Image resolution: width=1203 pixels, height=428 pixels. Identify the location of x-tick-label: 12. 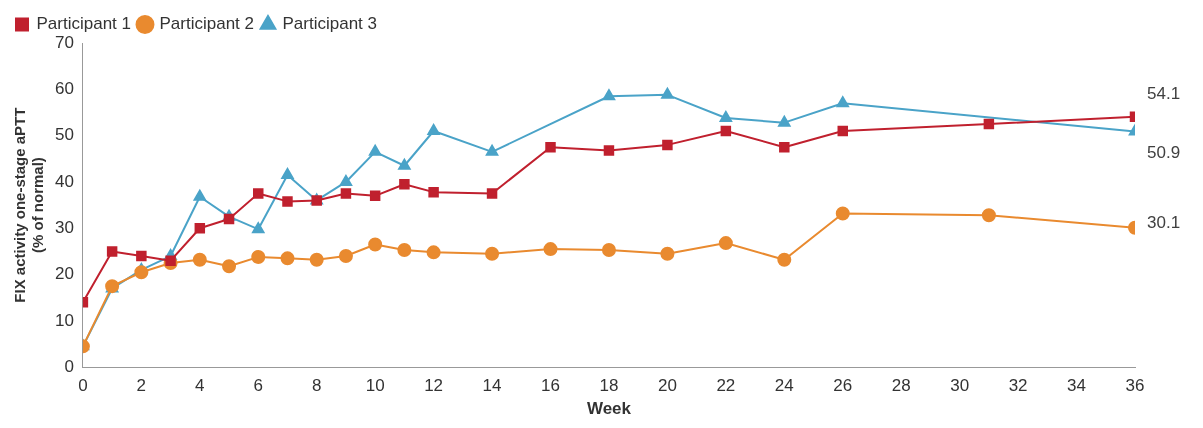
(434, 386).